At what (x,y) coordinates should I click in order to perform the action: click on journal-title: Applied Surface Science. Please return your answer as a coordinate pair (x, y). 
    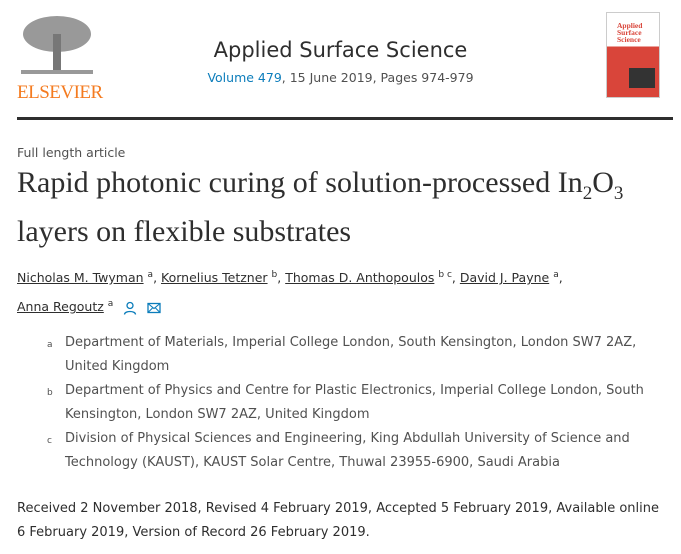
    Looking at the image, I should click on (340, 50).